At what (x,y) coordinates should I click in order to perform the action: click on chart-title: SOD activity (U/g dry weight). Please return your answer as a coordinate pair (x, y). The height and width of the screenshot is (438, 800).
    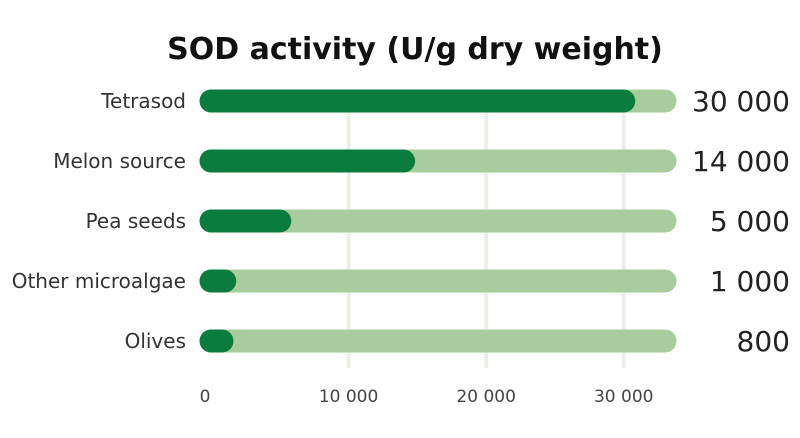
    Looking at the image, I should click on (415, 49).